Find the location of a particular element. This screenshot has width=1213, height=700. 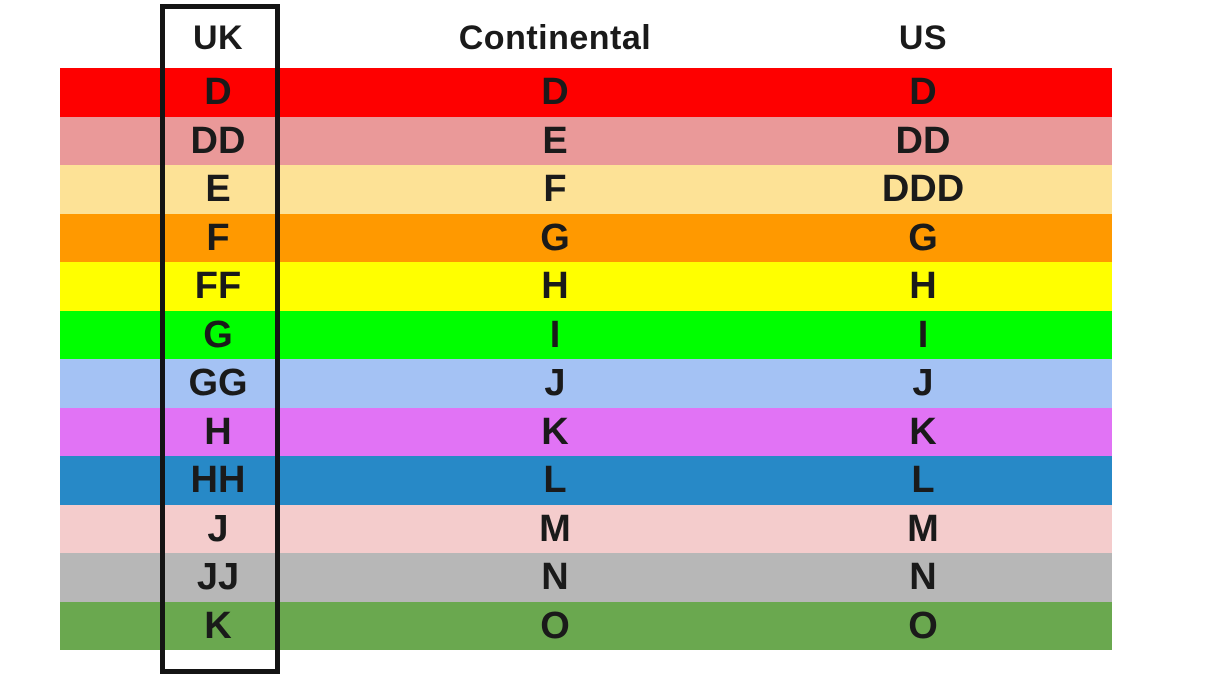

cell-uk: G is located at coordinates (218, 334).